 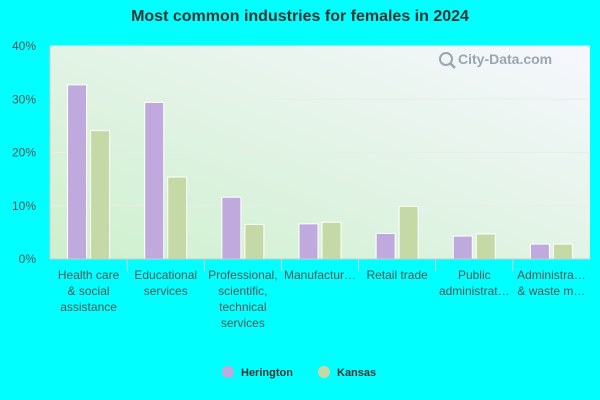 I want to click on y-tick-label: 40%, so click(x=24, y=46).